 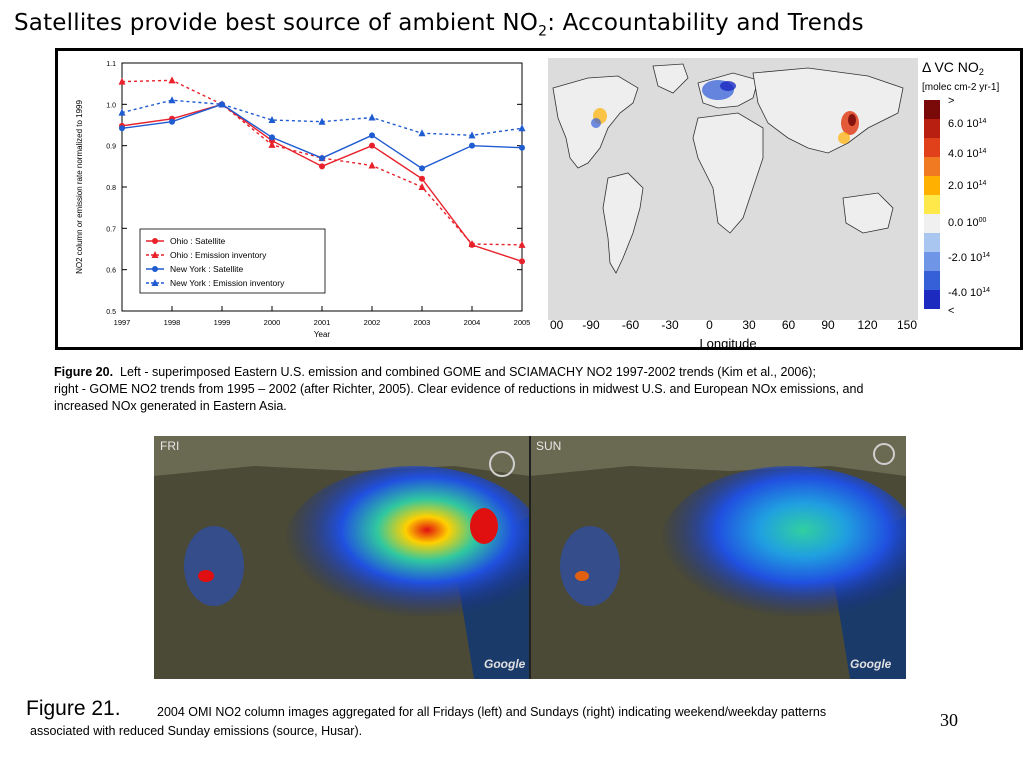 What do you see at coordinates (222, 322) in the screenshot?
I see `x-tick-label: 1999` at bounding box center [222, 322].